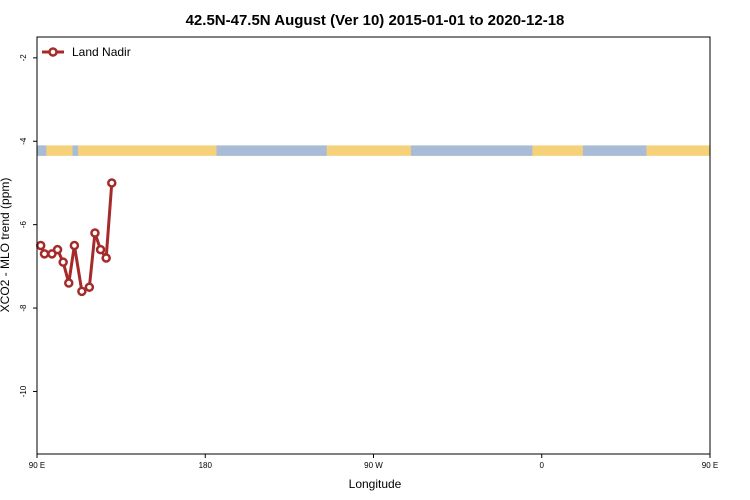 The height and width of the screenshot is (500, 750). What do you see at coordinates (373, 465) in the screenshot?
I see `x-tick-label-2: 90 W` at bounding box center [373, 465].